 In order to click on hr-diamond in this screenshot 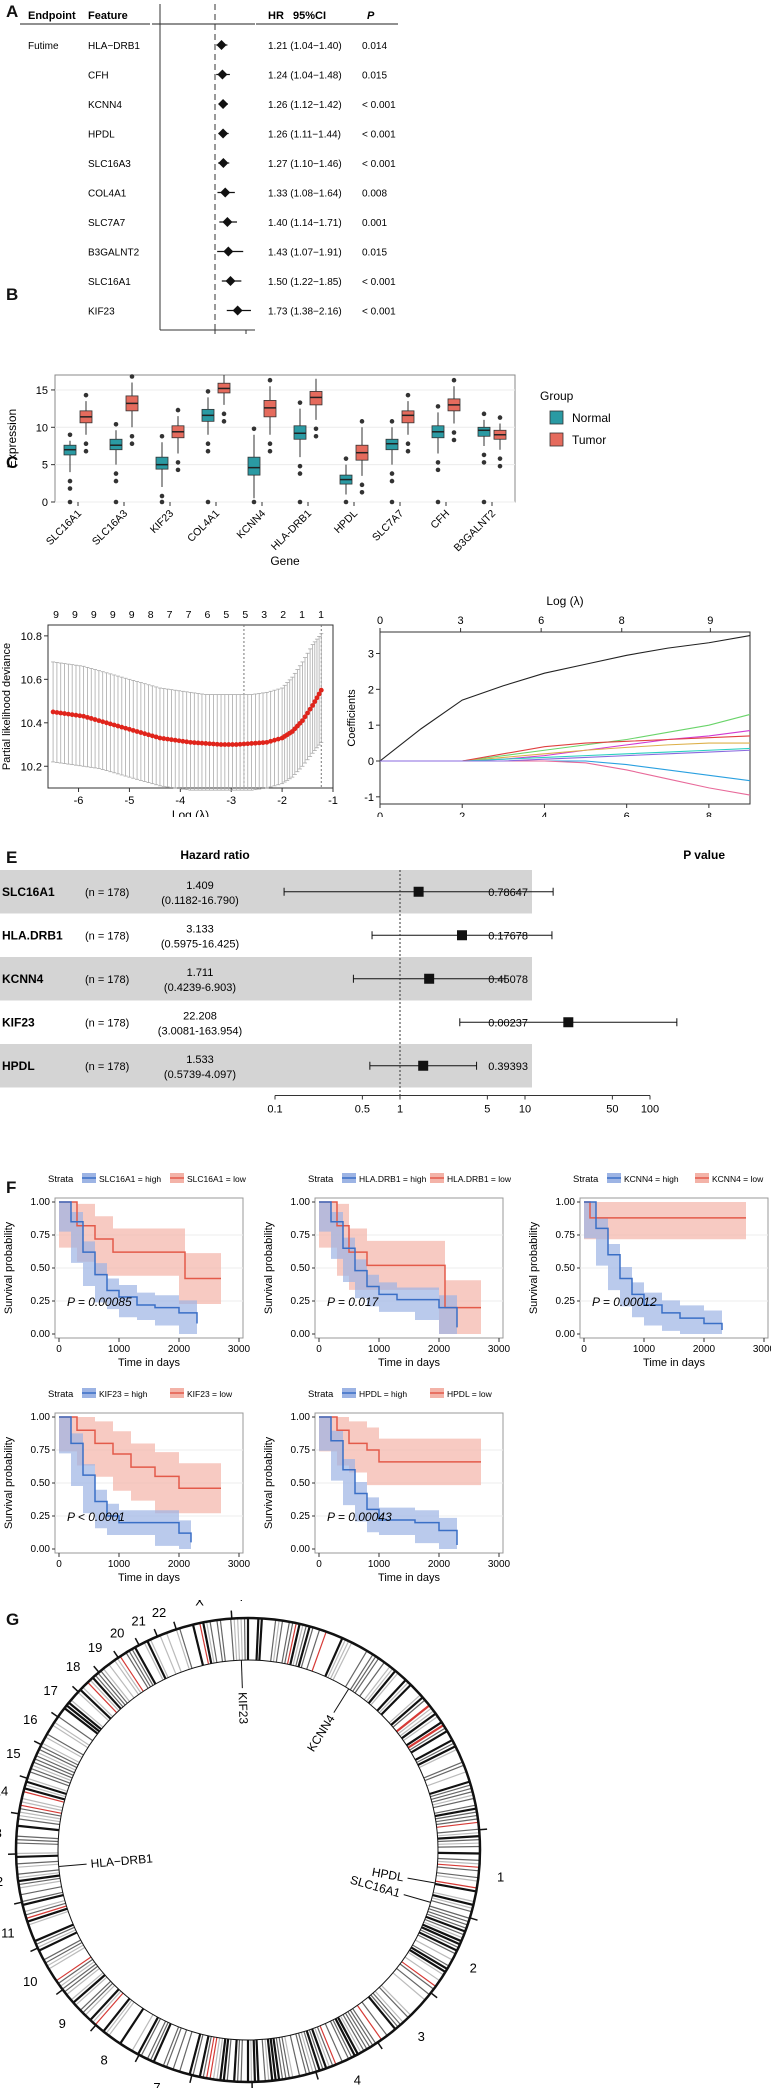, I will do `click(227, 222)`.